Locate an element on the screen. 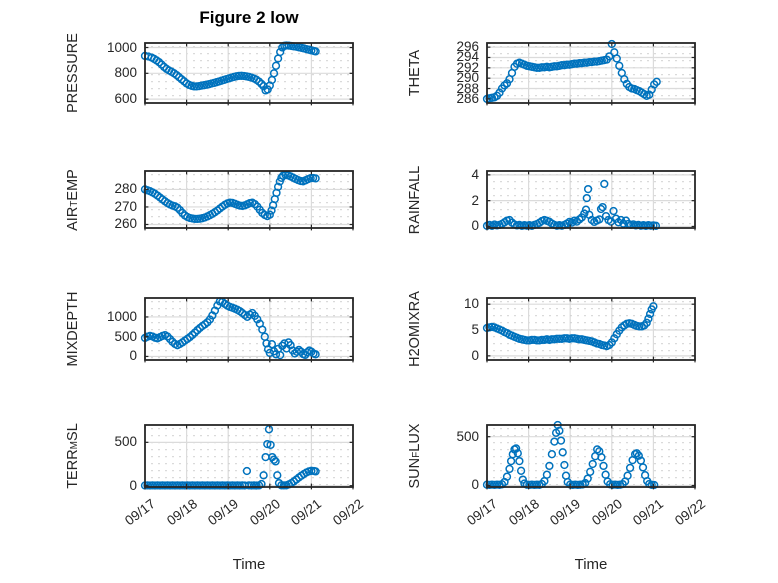 The height and width of the screenshot is (583, 778). y-tick-label: 288 is located at coordinates (467, 88).